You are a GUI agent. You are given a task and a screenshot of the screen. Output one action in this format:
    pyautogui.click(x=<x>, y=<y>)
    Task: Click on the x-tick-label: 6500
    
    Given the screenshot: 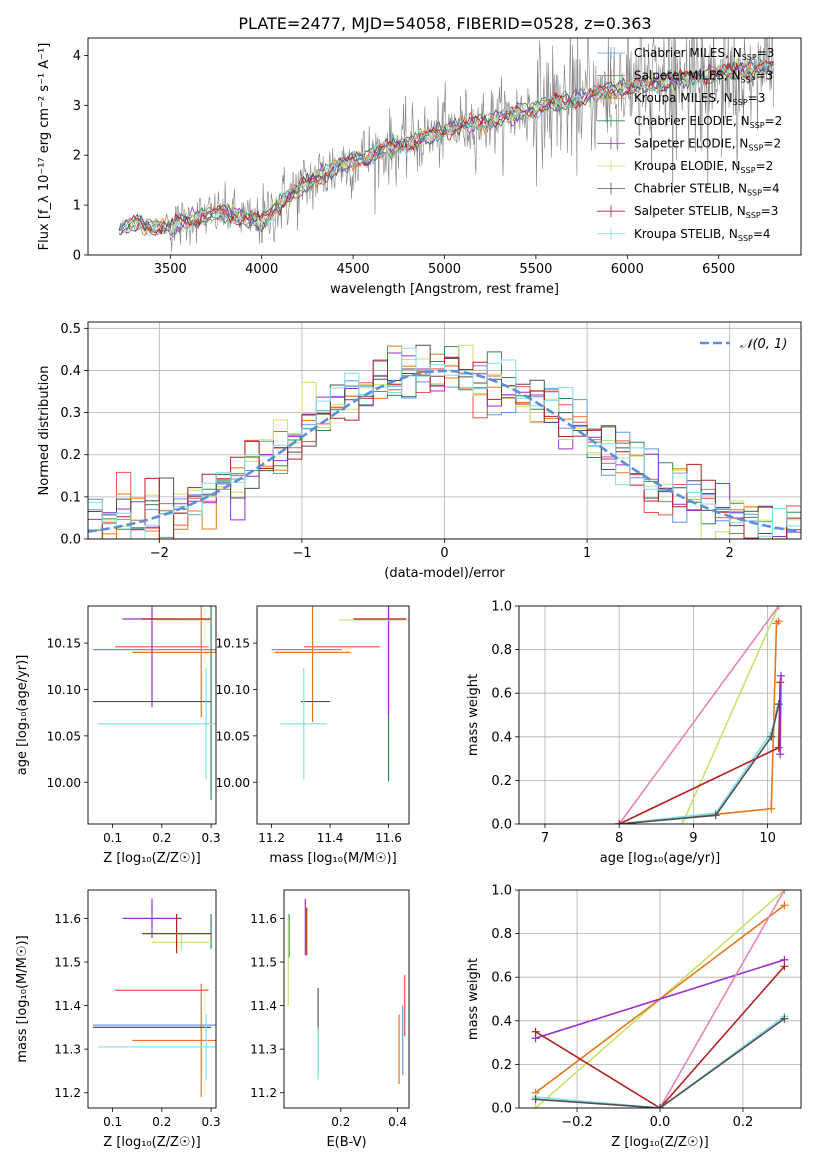 What is the action you would take?
    pyautogui.click(x=718, y=269)
    